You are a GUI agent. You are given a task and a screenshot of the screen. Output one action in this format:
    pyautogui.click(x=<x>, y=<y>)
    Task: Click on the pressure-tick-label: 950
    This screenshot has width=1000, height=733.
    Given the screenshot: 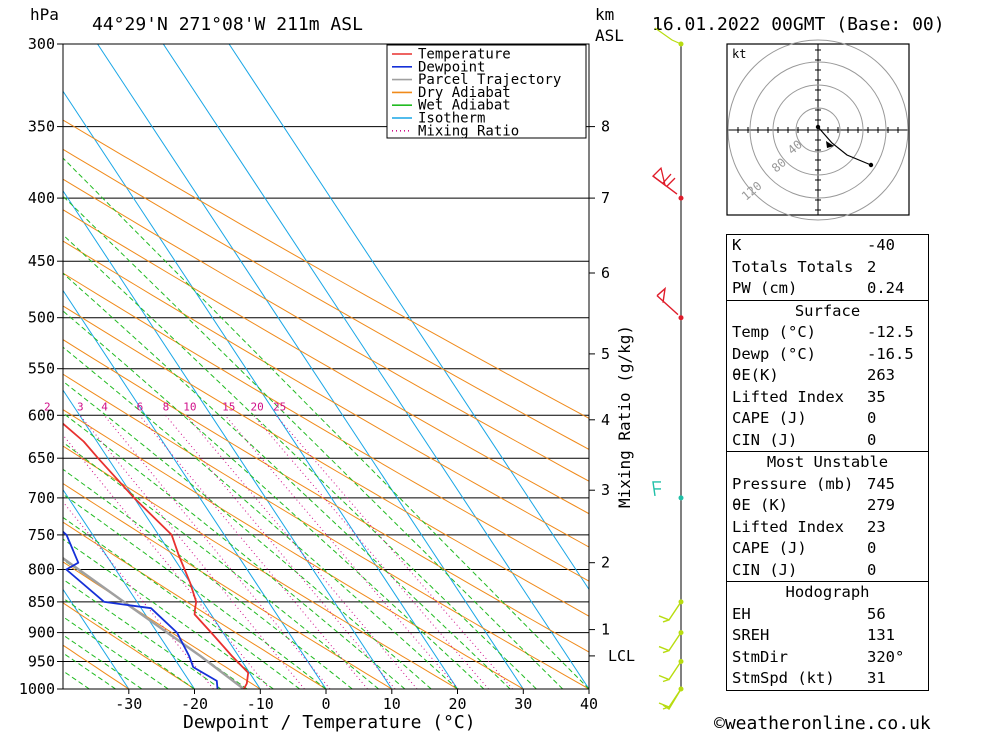 What is the action you would take?
    pyautogui.click(x=41, y=662)
    